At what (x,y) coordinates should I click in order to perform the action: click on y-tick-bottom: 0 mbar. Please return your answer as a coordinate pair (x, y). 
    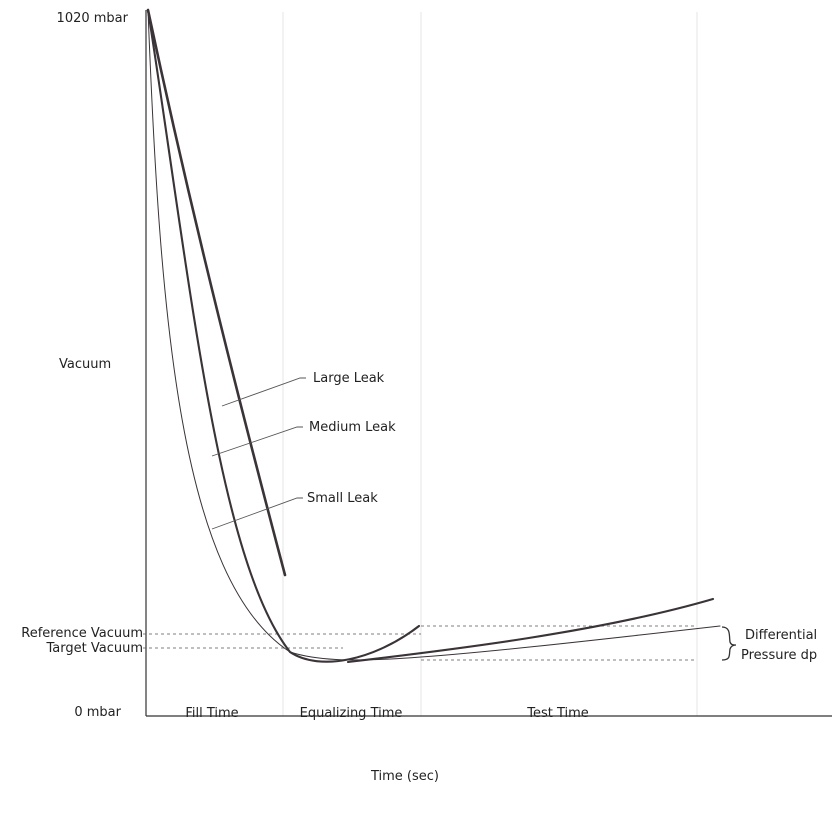
    Looking at the image, I should click on (97, 712).